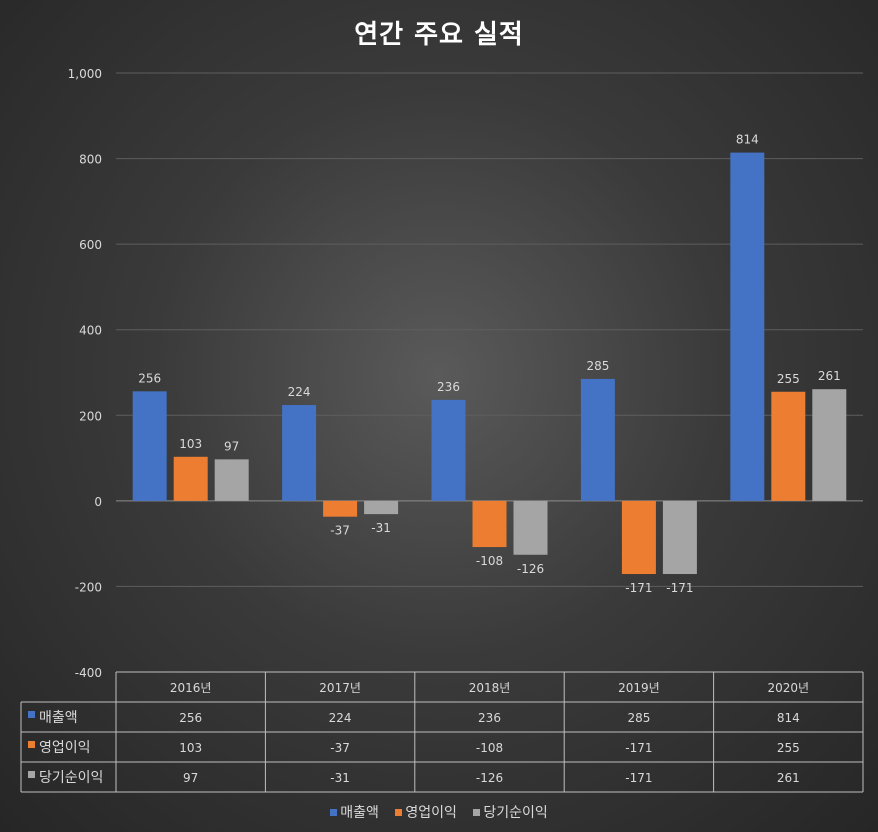 This screenshot has width=878, height=832. What do you see at coordinates (71, 778) in the screenshot?
I see `table-series-label: 당기순이익` at bounding box center [71, 778].